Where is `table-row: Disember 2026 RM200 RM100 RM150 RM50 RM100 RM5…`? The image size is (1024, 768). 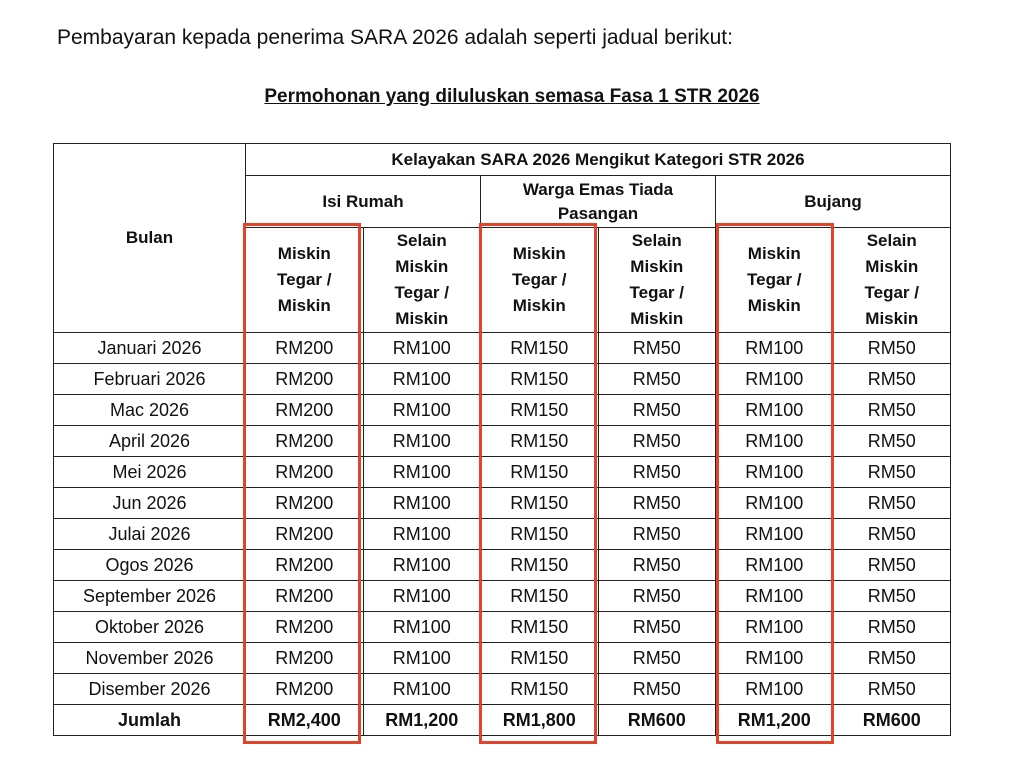 table-row: Disember 2026 RM200 RM100 RM150 RM50 RM100 RM5… is located at coordinates (502, 689).